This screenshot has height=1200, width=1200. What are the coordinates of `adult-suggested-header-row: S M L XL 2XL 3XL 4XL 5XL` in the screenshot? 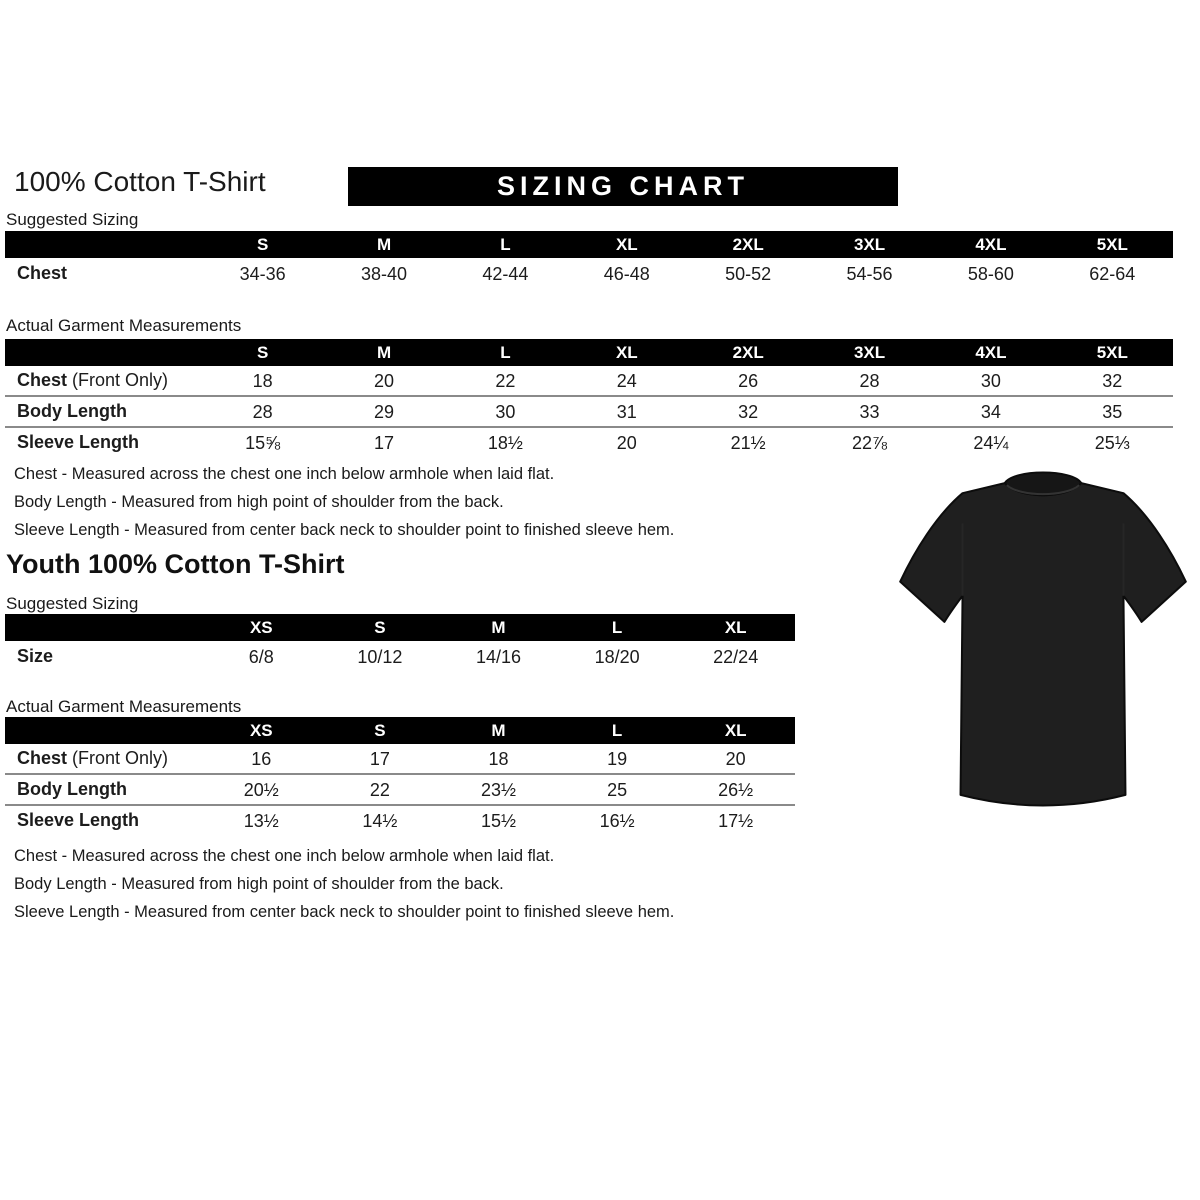 It's located at (589, 244).